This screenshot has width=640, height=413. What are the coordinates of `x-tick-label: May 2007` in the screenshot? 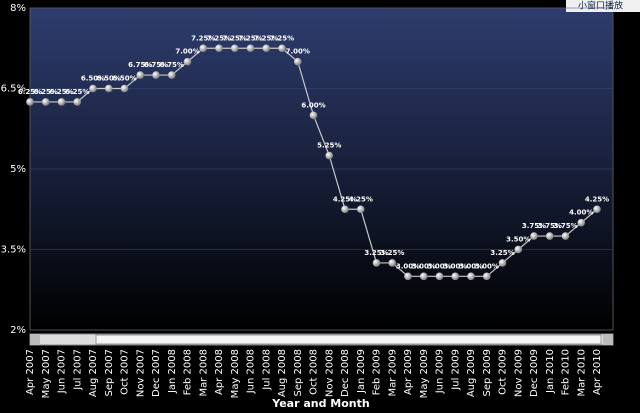 It's located at (46, 373).